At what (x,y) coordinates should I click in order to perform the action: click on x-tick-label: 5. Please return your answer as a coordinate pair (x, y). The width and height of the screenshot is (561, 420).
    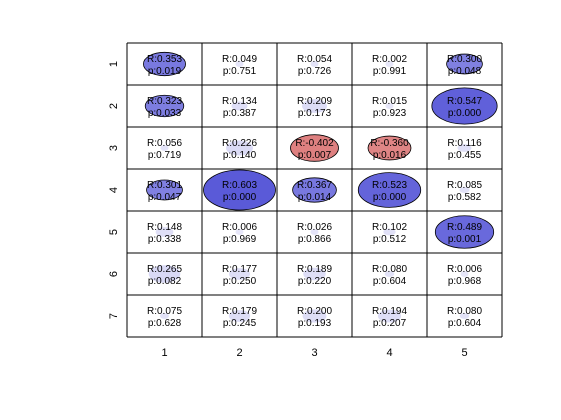
    Looking at the image, I should click on (464, 353).